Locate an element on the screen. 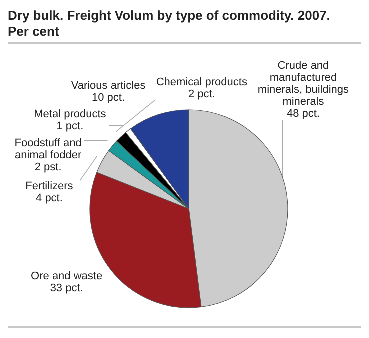 This screenshot has height=338, width=369. data-label: 48 pct. is located at coordinates (303, 114).